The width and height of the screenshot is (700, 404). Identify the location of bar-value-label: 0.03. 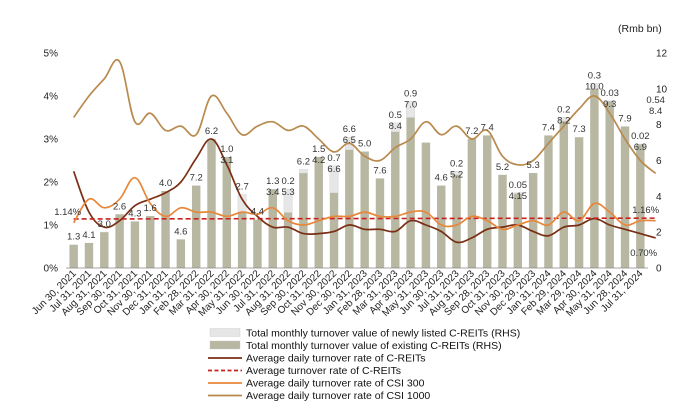
(609, 93).